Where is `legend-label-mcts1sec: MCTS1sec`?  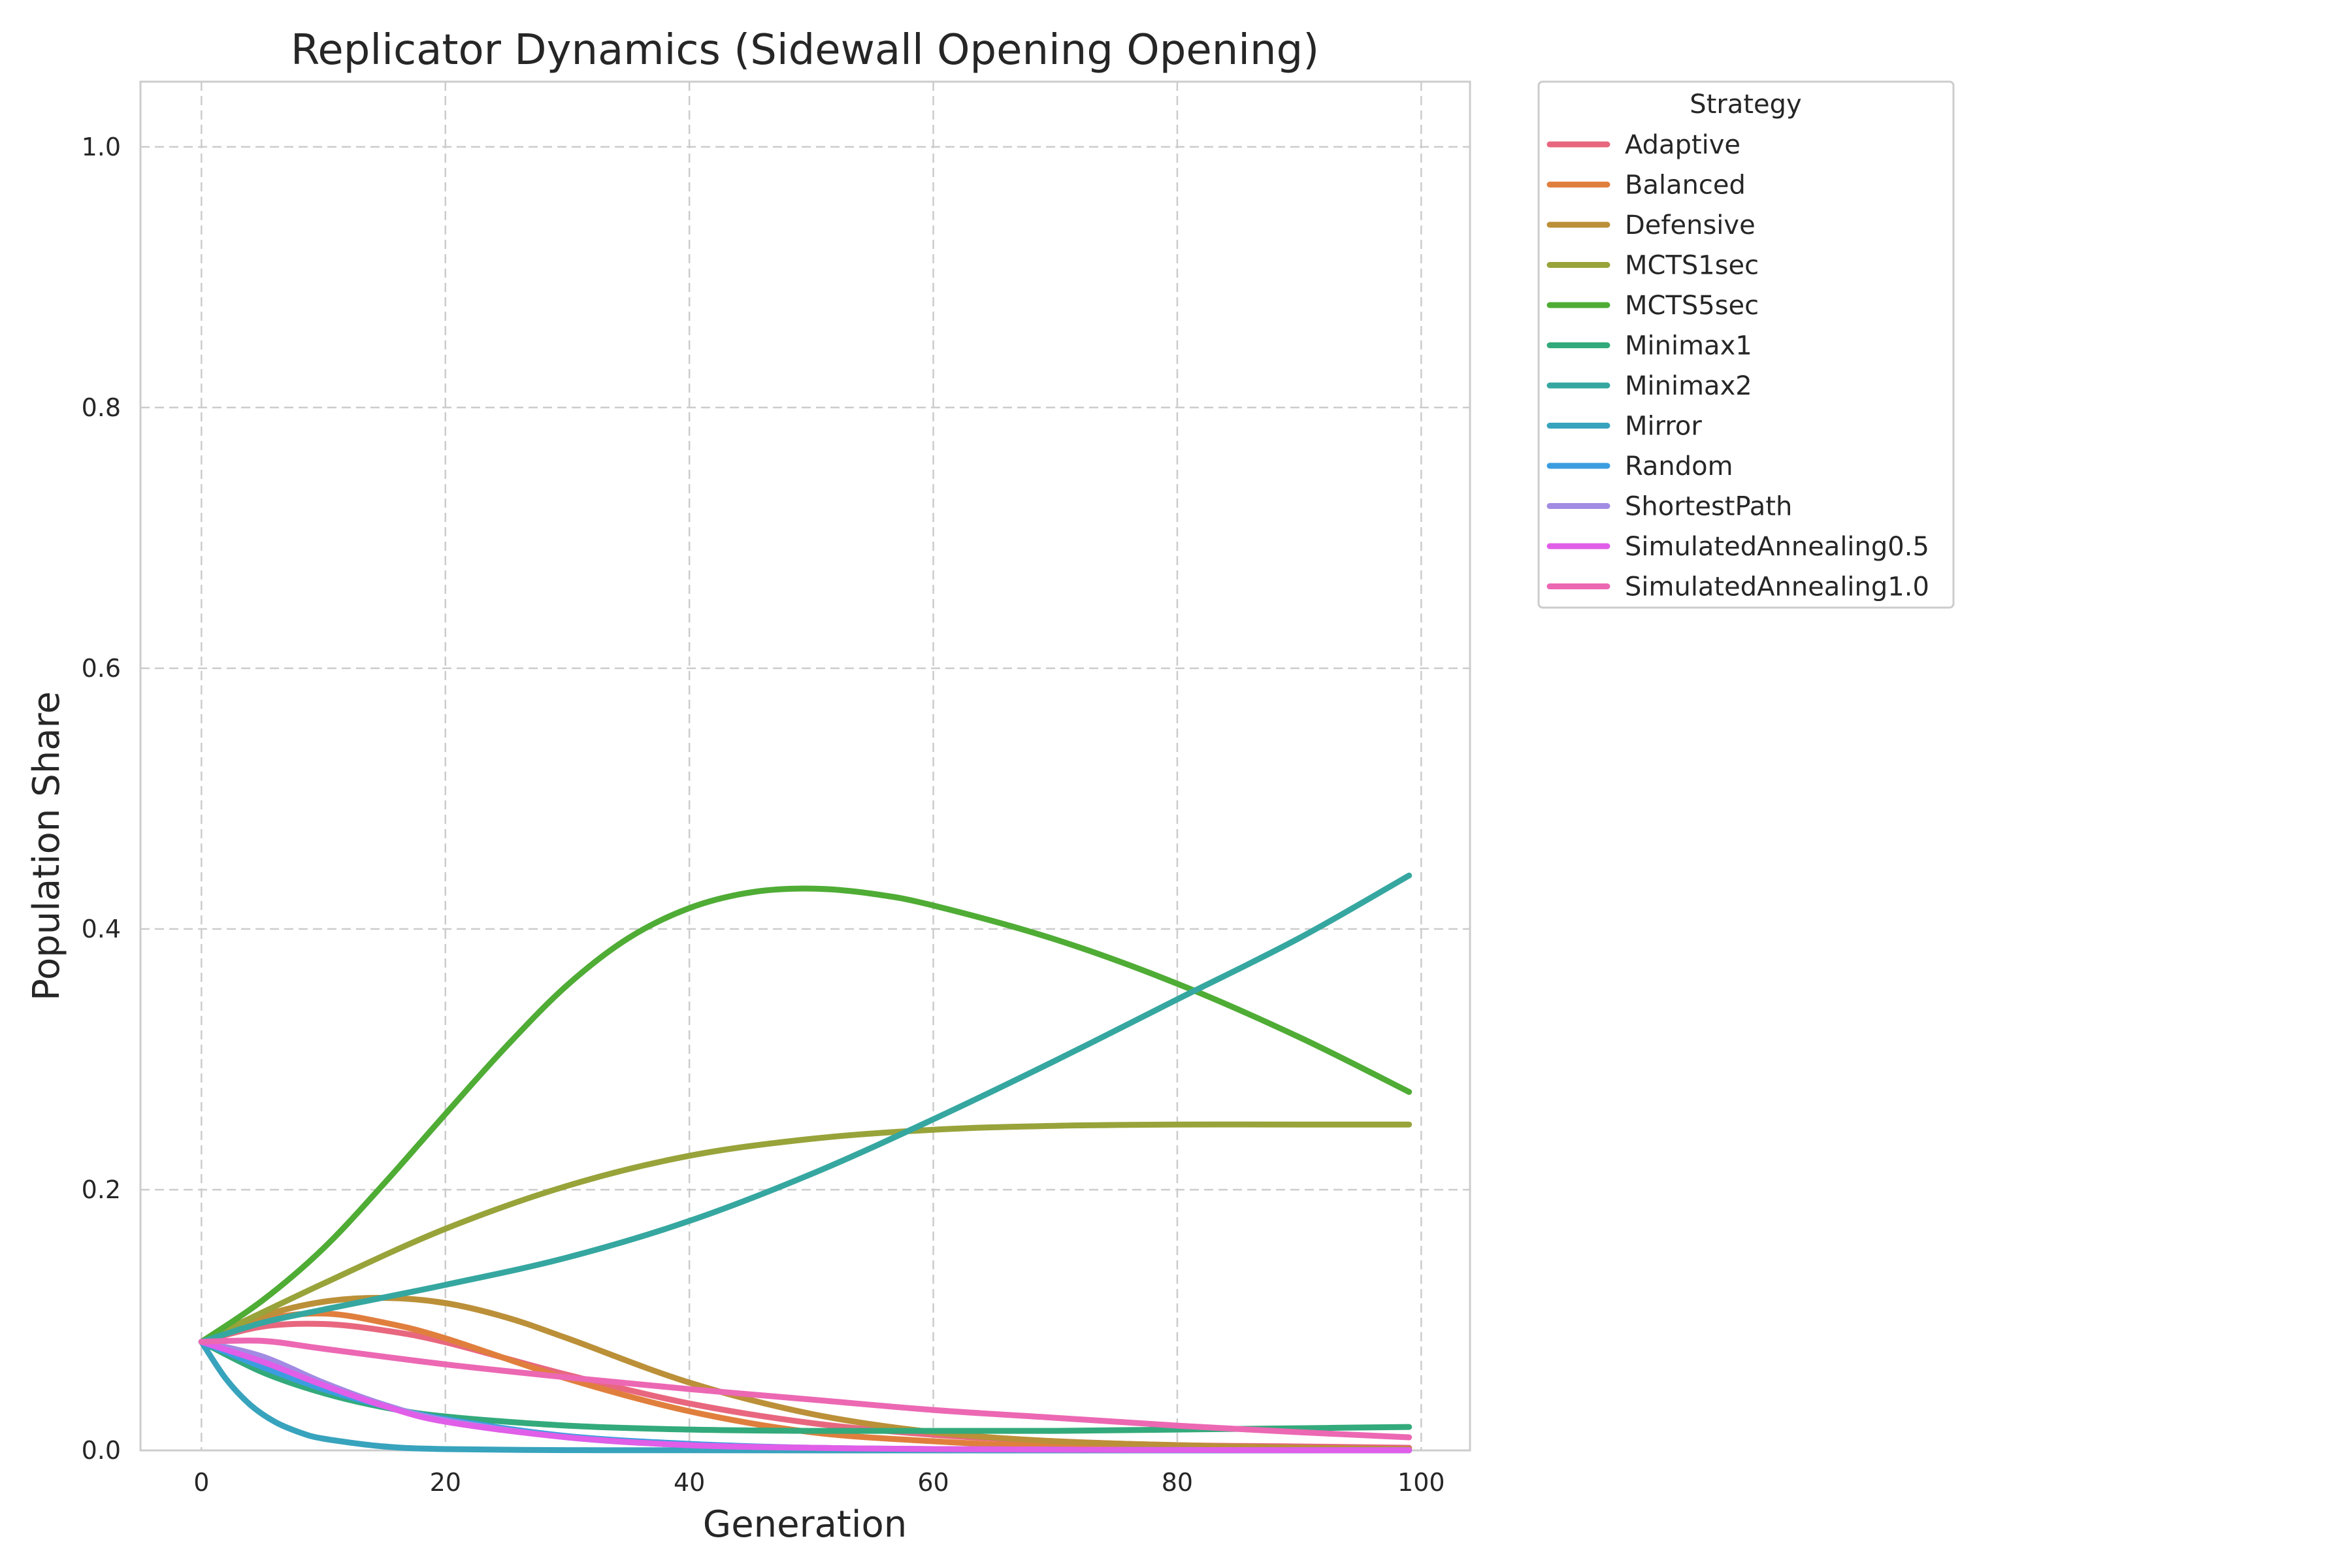 legend-label-mcts1sec: MCTS1sec is located at coordinates (1692, 266).